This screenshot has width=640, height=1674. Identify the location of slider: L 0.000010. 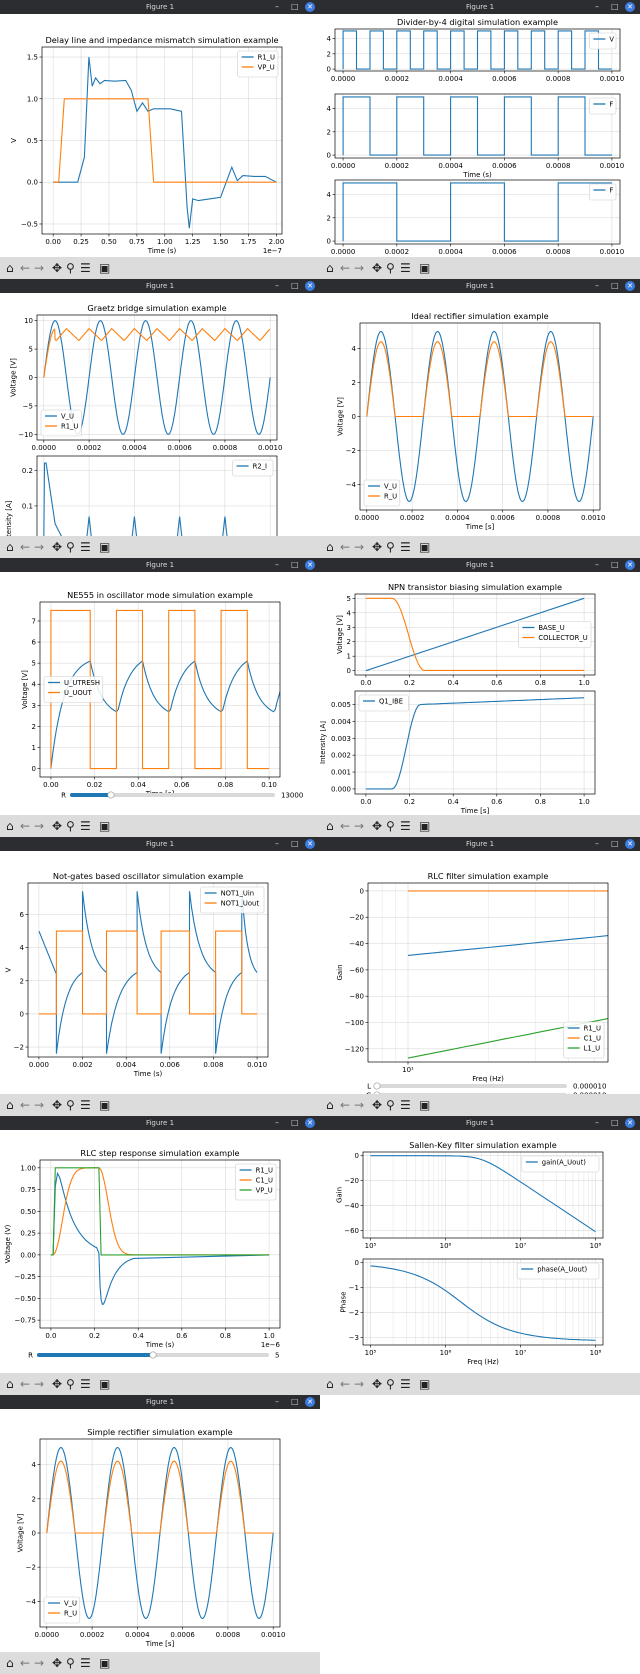
(486, 1087).